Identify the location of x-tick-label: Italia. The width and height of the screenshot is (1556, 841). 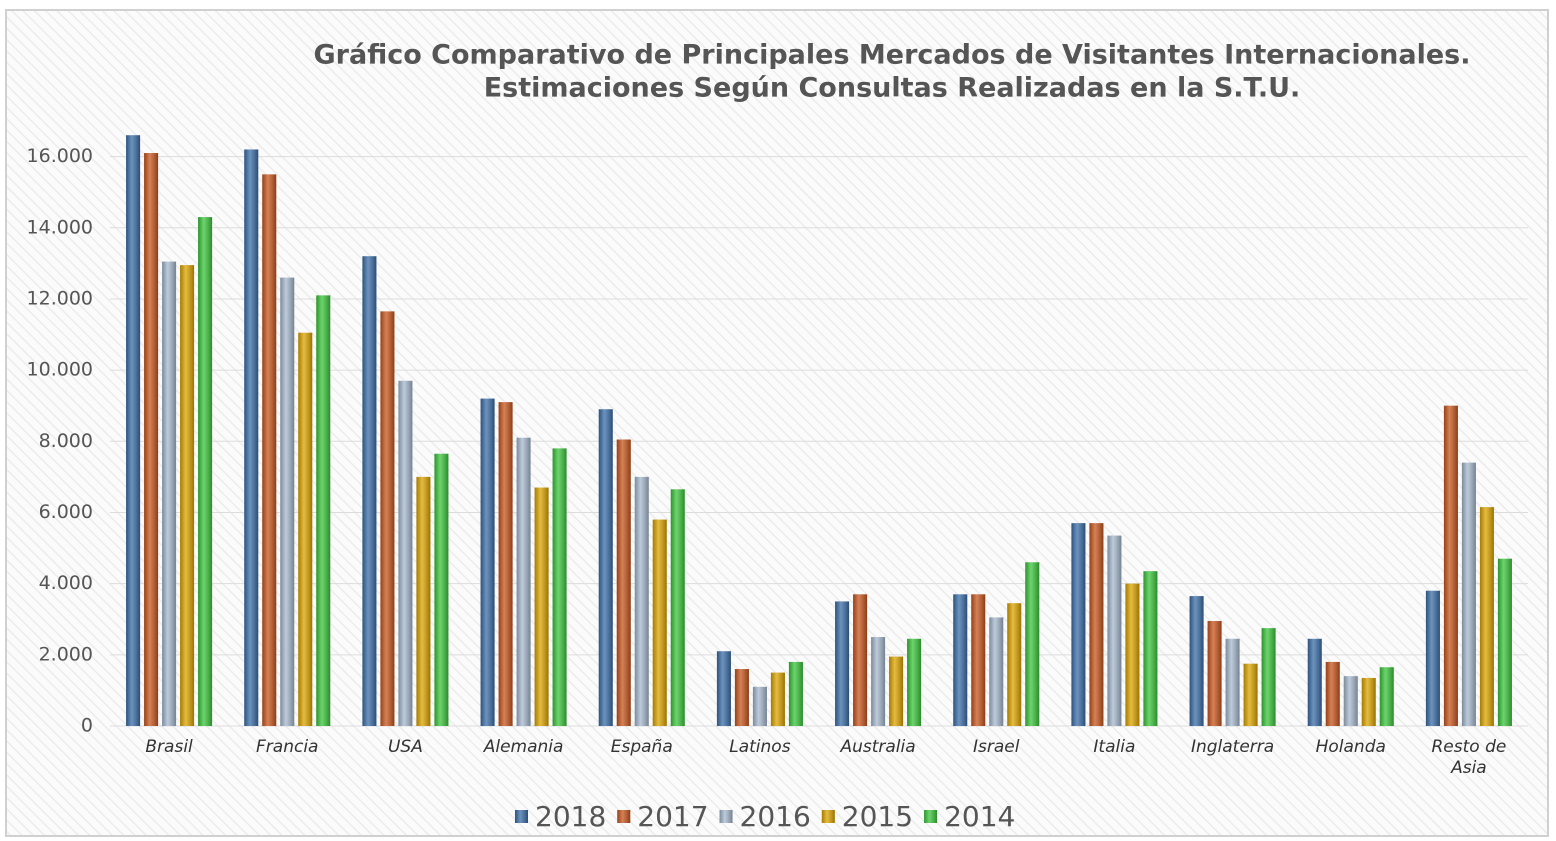
(1114, 747).